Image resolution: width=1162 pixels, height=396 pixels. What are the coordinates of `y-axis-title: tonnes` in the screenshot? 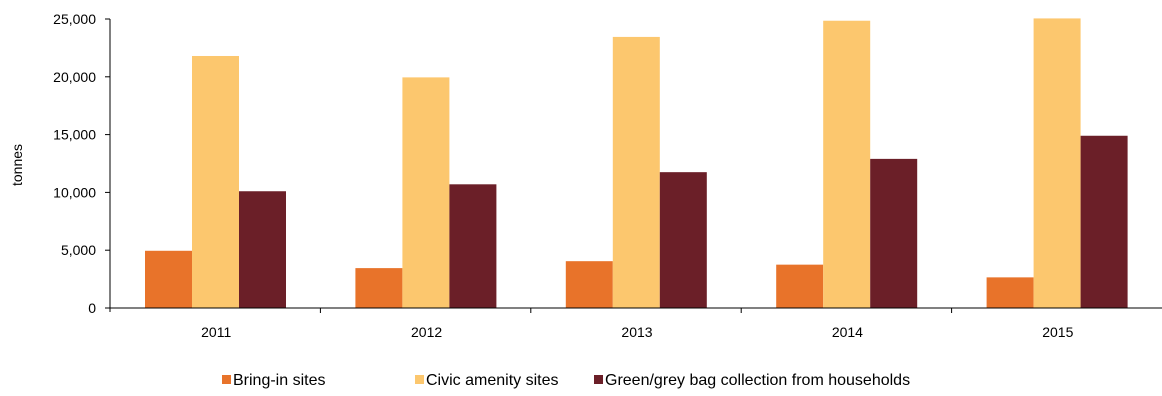 It's located at (17, 165).